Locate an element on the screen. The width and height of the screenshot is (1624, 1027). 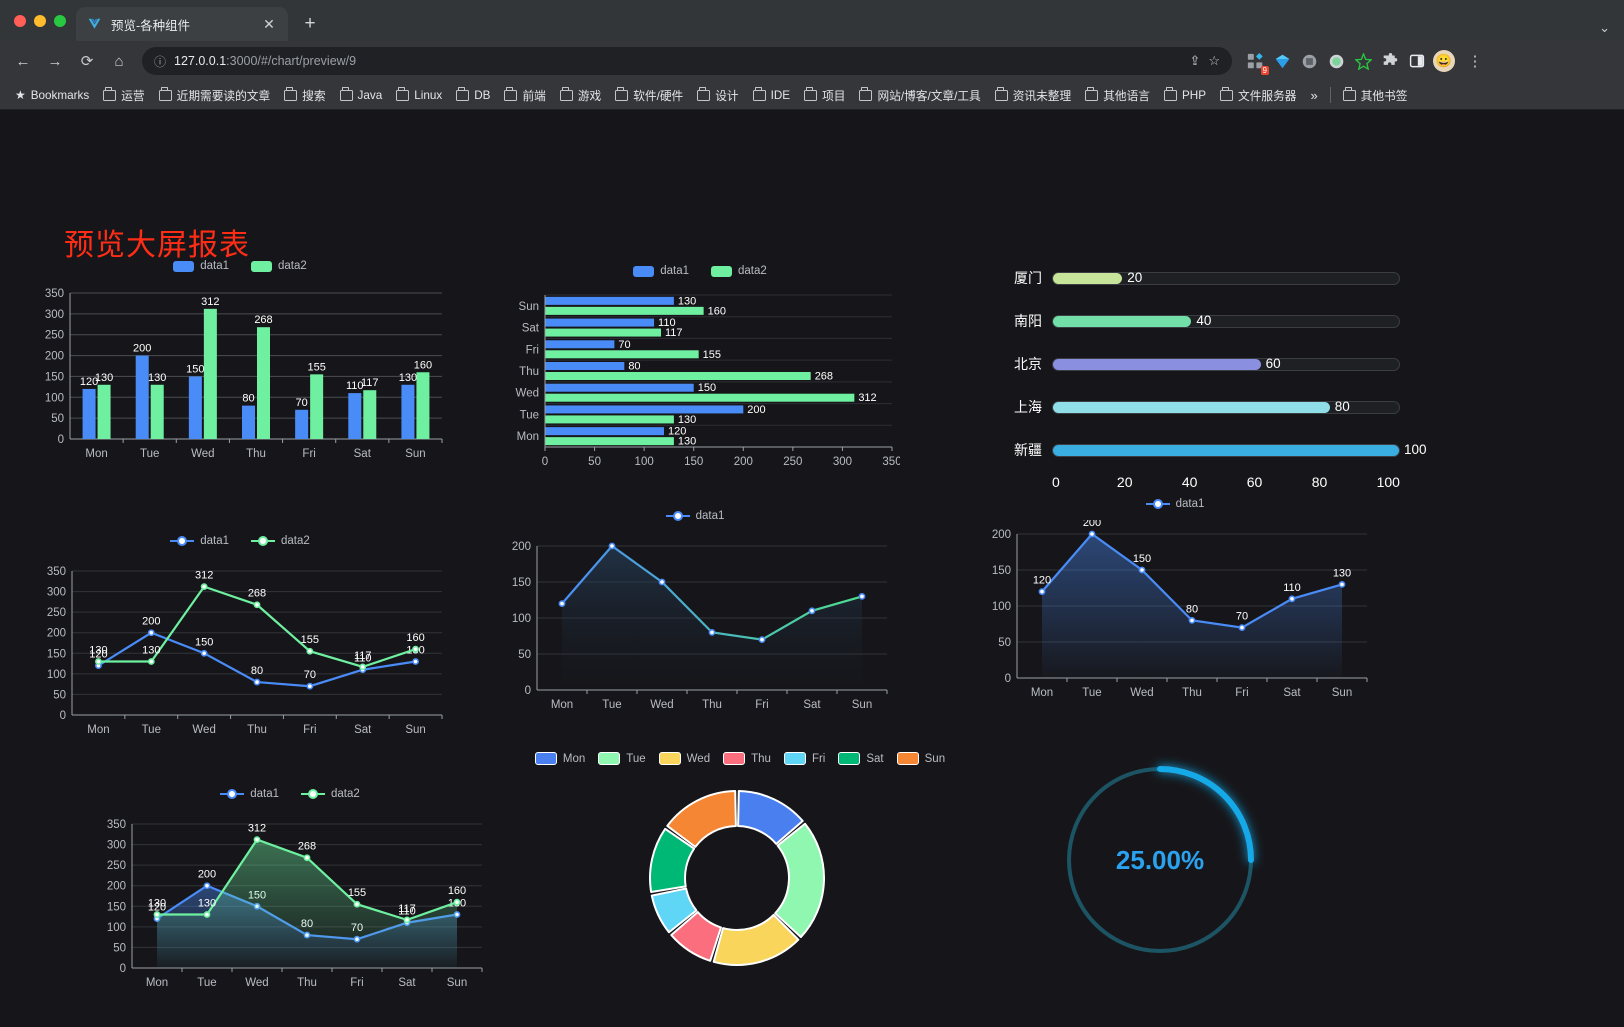
new-tab-button: + is located at coordinates (310, 23).